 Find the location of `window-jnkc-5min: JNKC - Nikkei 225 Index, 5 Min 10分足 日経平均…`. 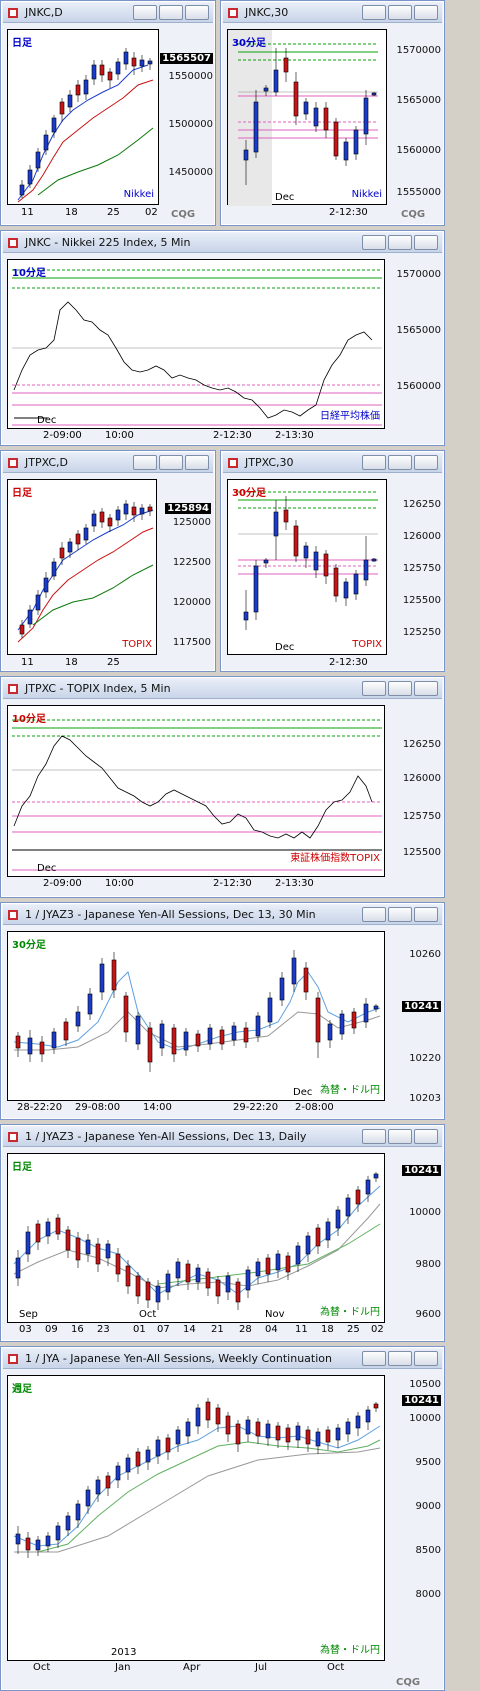

window-jnkc-5min: JNKC - Nikkei 225 Index, 5 Min 10分足 日経平均… is located at coordinates (222, 338).